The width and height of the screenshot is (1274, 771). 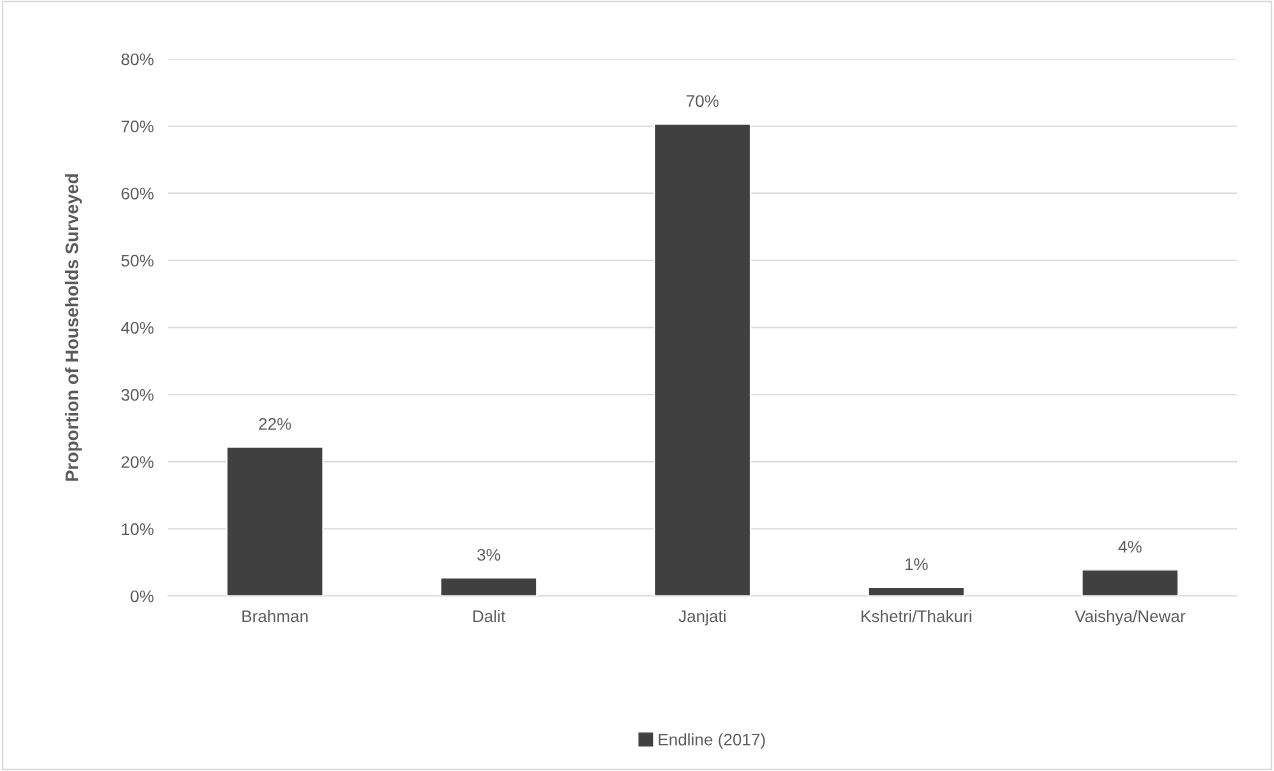 I want to click on data-label: 3%, so click(x=489, y=554).